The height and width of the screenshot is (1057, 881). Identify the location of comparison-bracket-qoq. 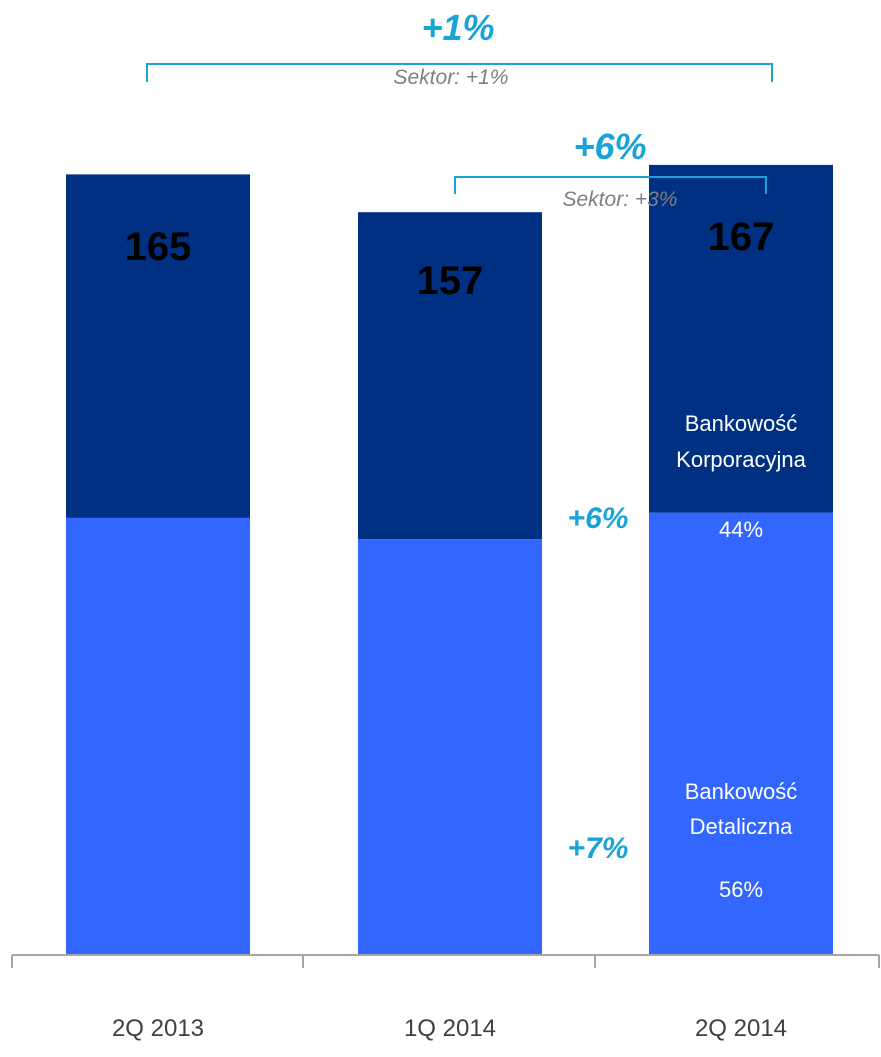
(610, 185).